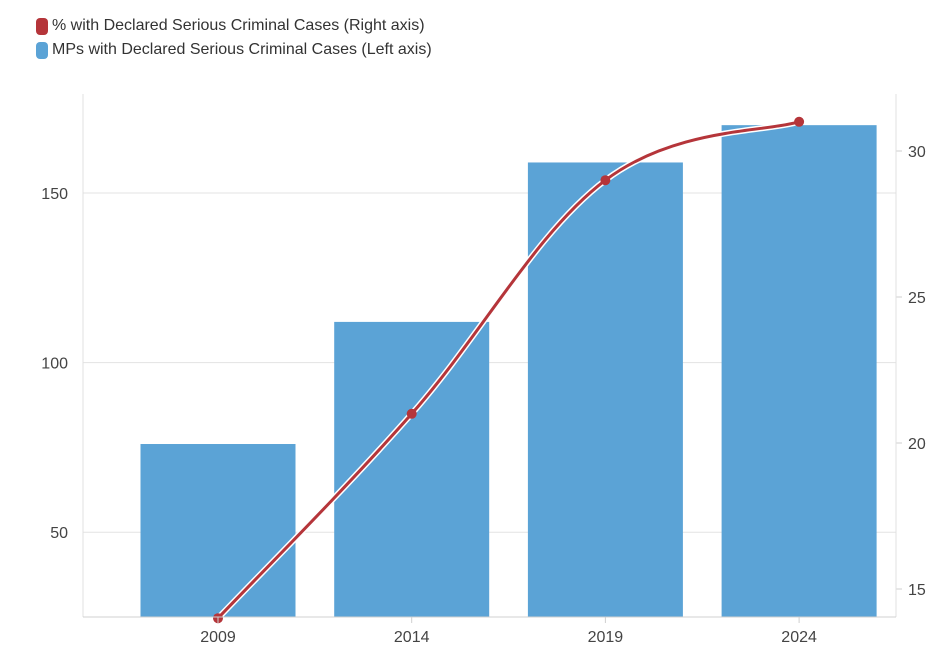 The image size is (942, 657). I want to click on right-axis-tick-label: 30, so click(917, 152).